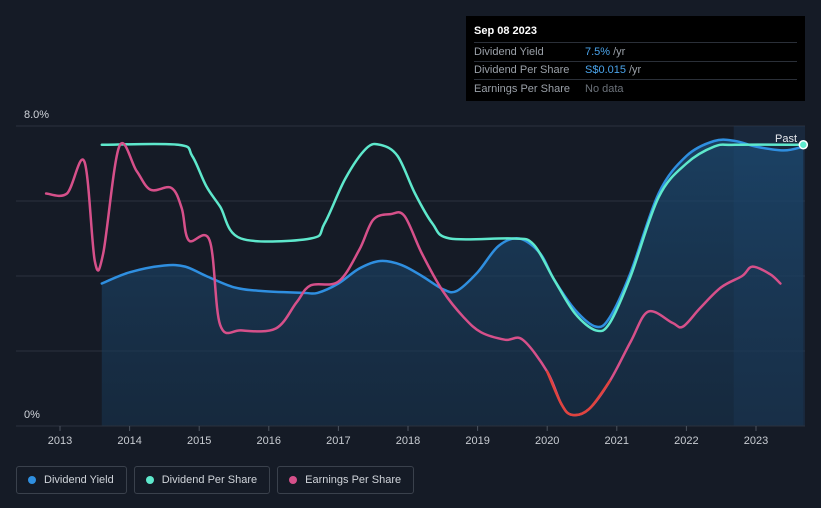 The height and width of the screenshot is (508, 821). I want to click on tooltip-row-earnings-per-share: Earnings Per Share No data, so click(635, 88).